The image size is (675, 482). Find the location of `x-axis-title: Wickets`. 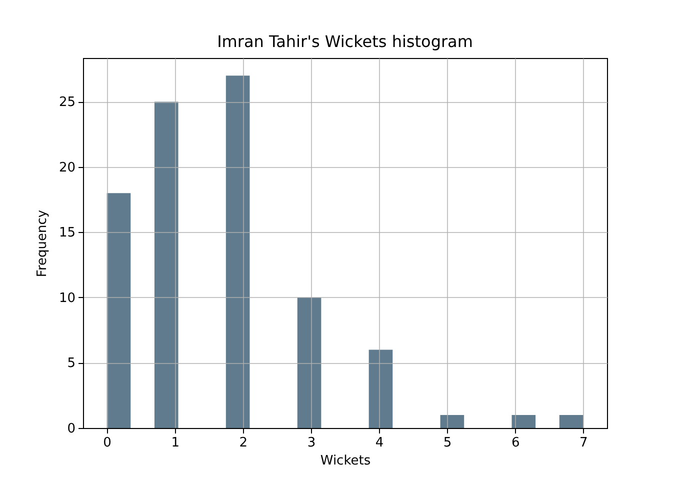

x-axis-title: Wickets is located at coordinates (345, 461).